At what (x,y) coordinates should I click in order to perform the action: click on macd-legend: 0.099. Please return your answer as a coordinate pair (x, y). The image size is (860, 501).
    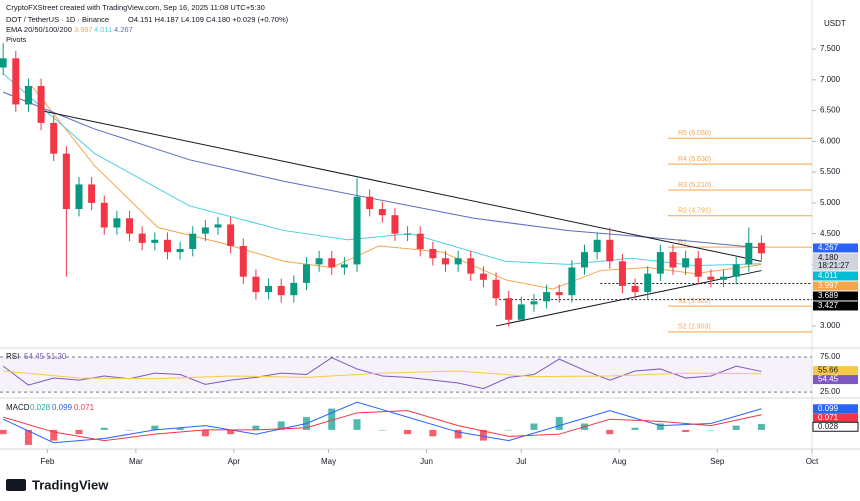
    Looking at the image, I should click on (62, 407).